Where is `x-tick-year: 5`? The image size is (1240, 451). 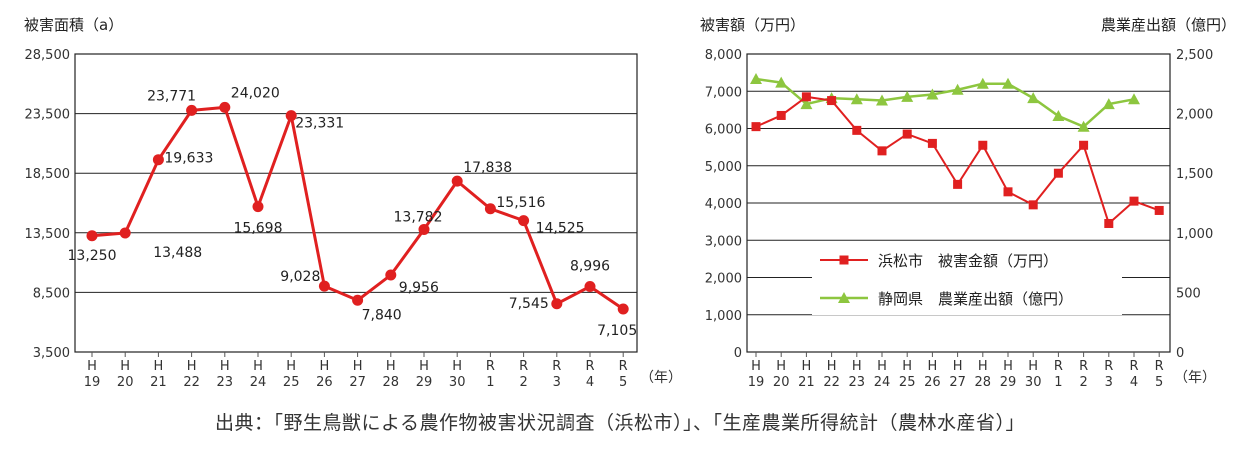
x-tick-year: 5 is located at coordinates (1159, 382).